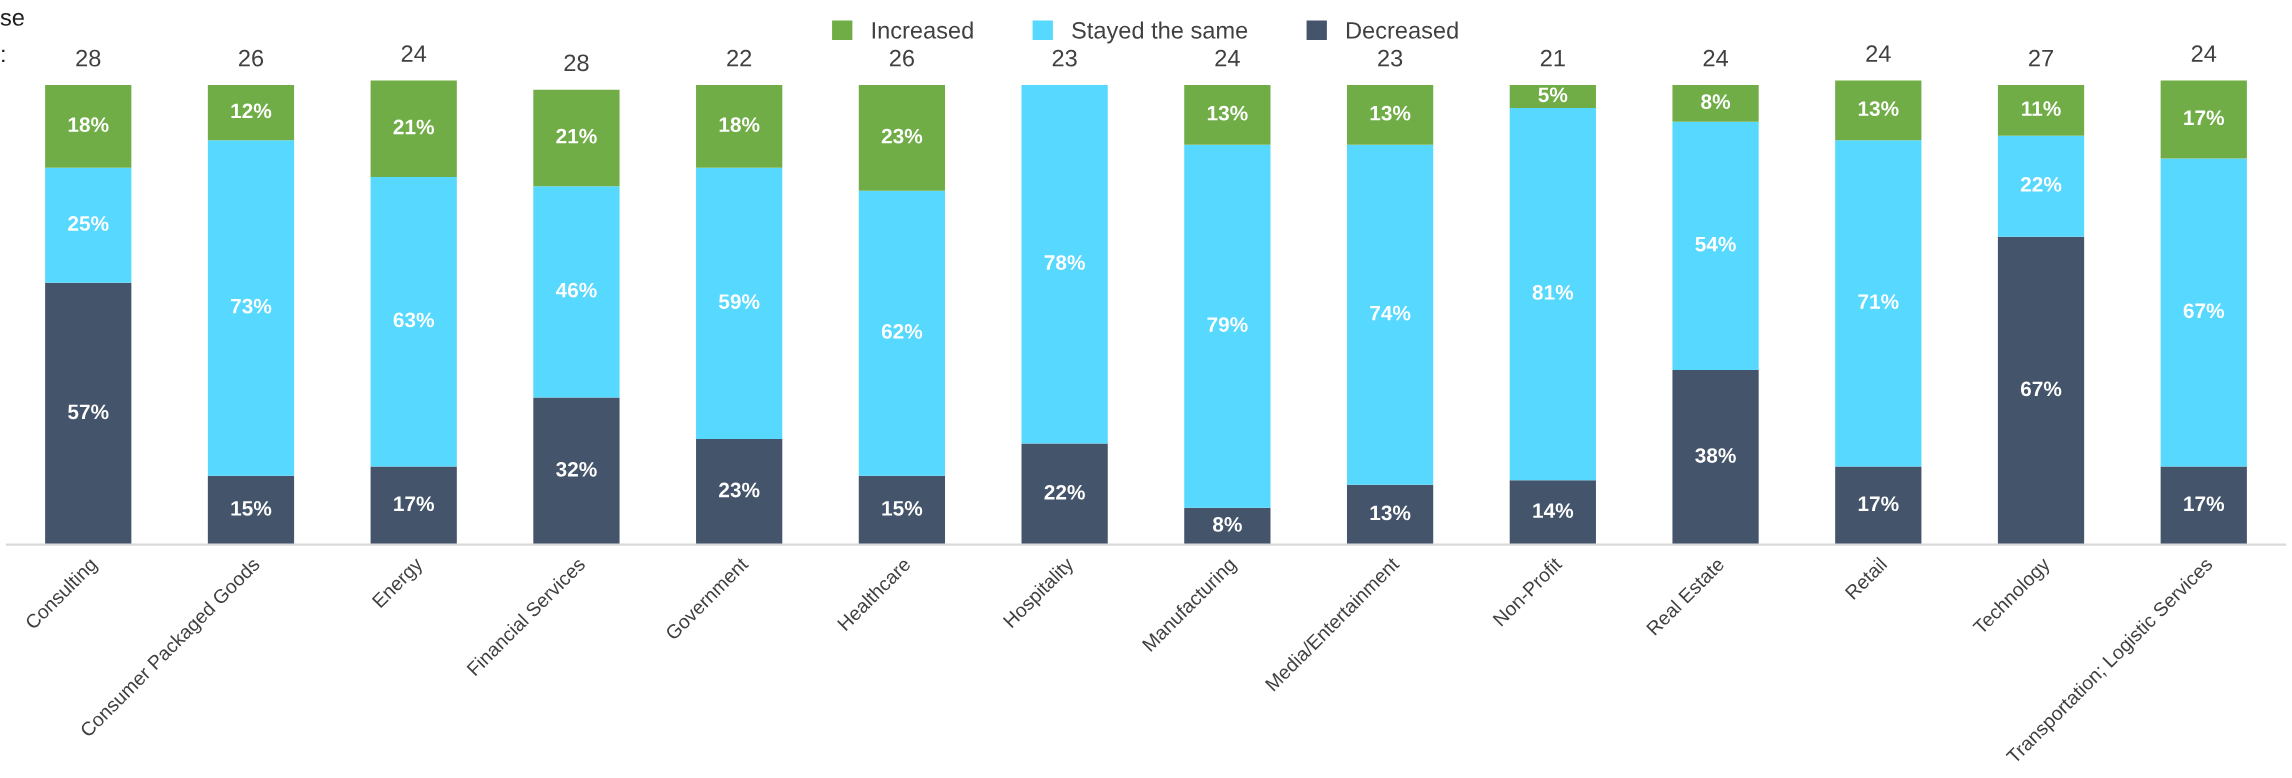 This screenshot has width=2292, height=778. What do you see at coordinates (12, 19) in the screenshot?
I see `text: se` at bounding box center [12, 19].